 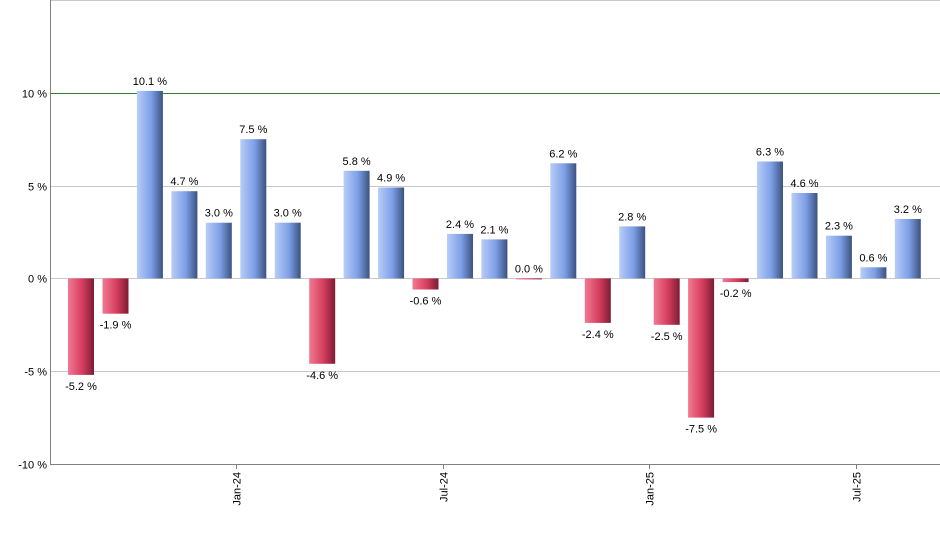 I want to click on data-label: 6.3 %, so click(x=770, y=153).